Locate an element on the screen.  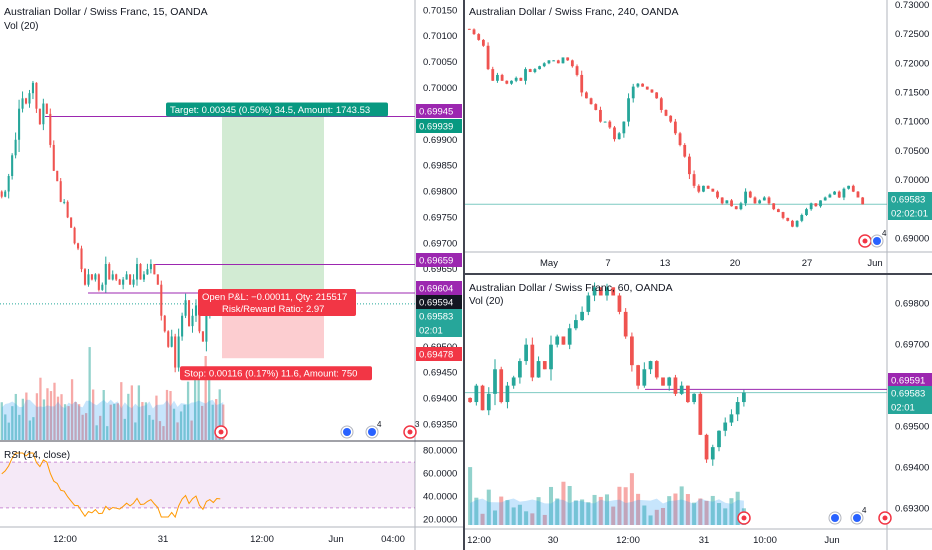
price-tick: 0.70000 is located at coordinates (440, 88).